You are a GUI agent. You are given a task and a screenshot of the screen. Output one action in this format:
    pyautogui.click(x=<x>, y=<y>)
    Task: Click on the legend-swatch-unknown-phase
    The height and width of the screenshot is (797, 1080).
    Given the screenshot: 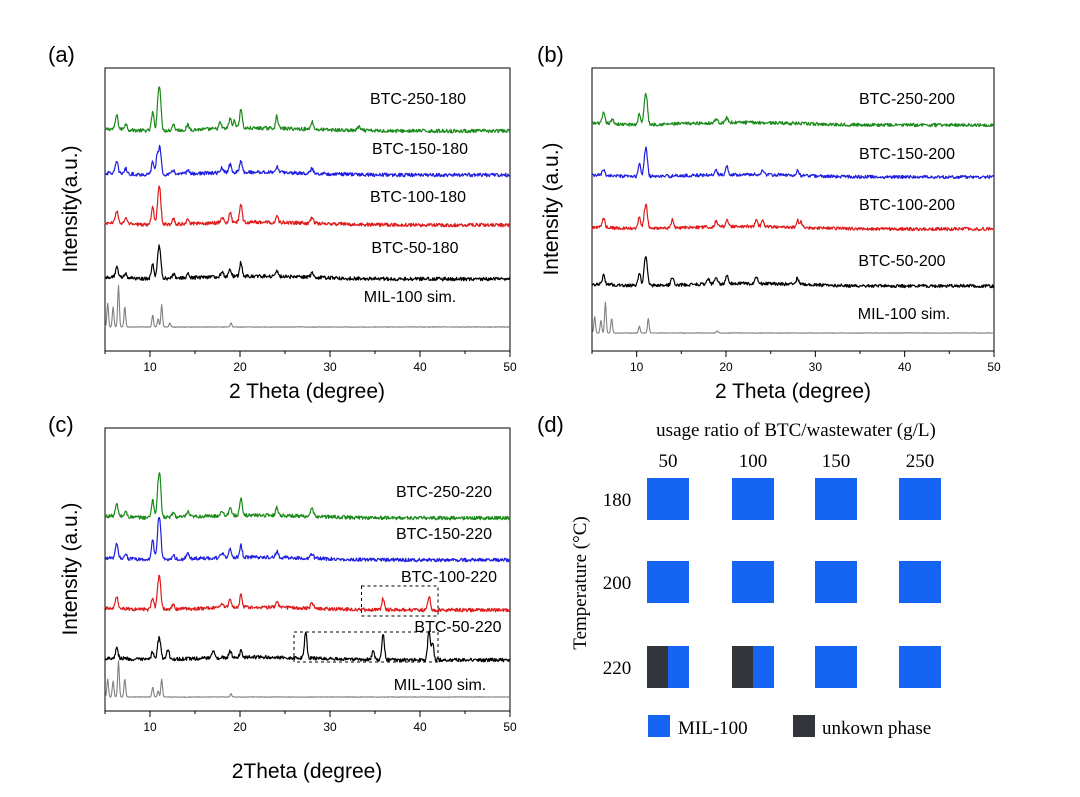 What is the action you would take?
    pyautogui.click(x=804, y=726)
    